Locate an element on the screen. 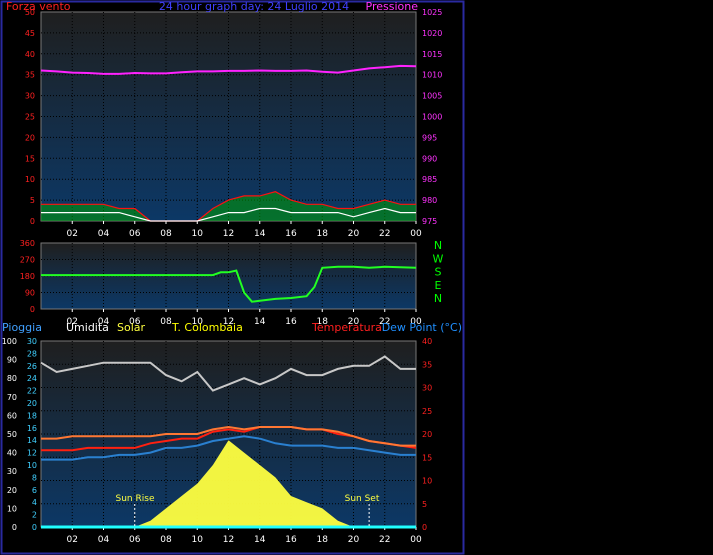 The height and width of the screenshot is (555, 713). temperature-tick: 5 is located at coordinates (424, 504).